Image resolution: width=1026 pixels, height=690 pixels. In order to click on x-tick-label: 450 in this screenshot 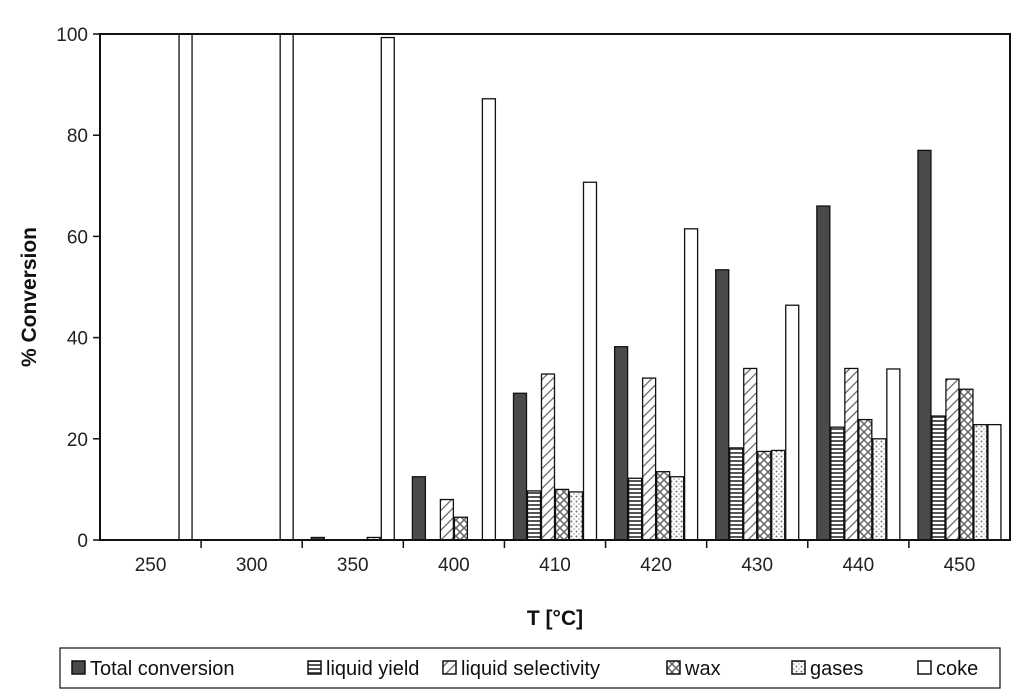, I will do `click(960, 565)`.